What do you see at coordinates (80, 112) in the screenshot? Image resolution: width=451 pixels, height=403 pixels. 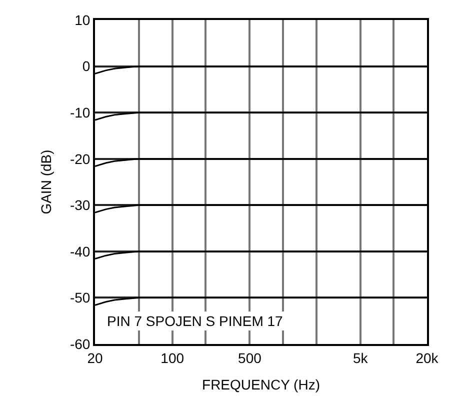 I see `y-tick-label: -10` at bounding box center [80, 112].